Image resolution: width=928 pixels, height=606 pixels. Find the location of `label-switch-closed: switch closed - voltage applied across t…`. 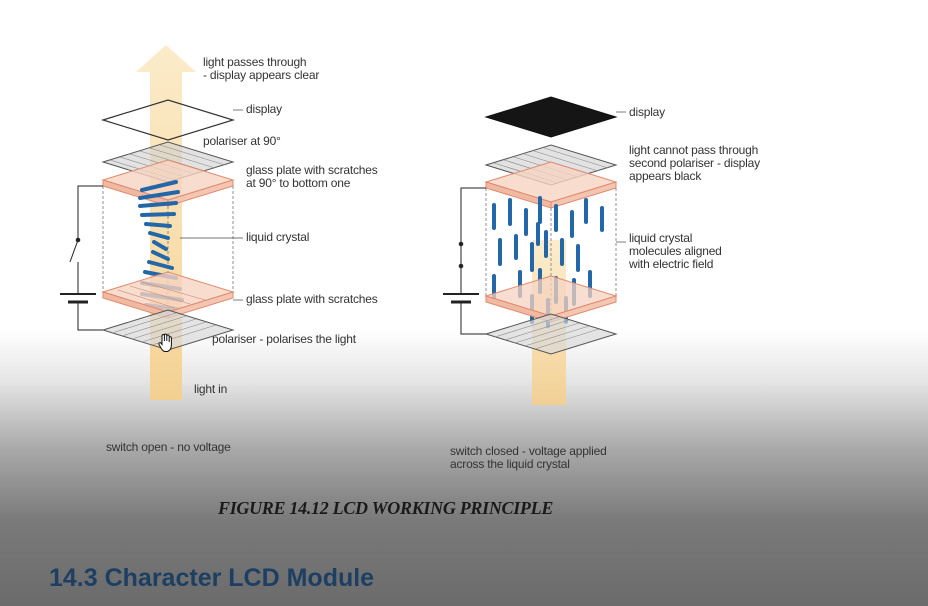

label-switch-closed: switch closed - voltage applied across t… is located at coordinates (528, 457).